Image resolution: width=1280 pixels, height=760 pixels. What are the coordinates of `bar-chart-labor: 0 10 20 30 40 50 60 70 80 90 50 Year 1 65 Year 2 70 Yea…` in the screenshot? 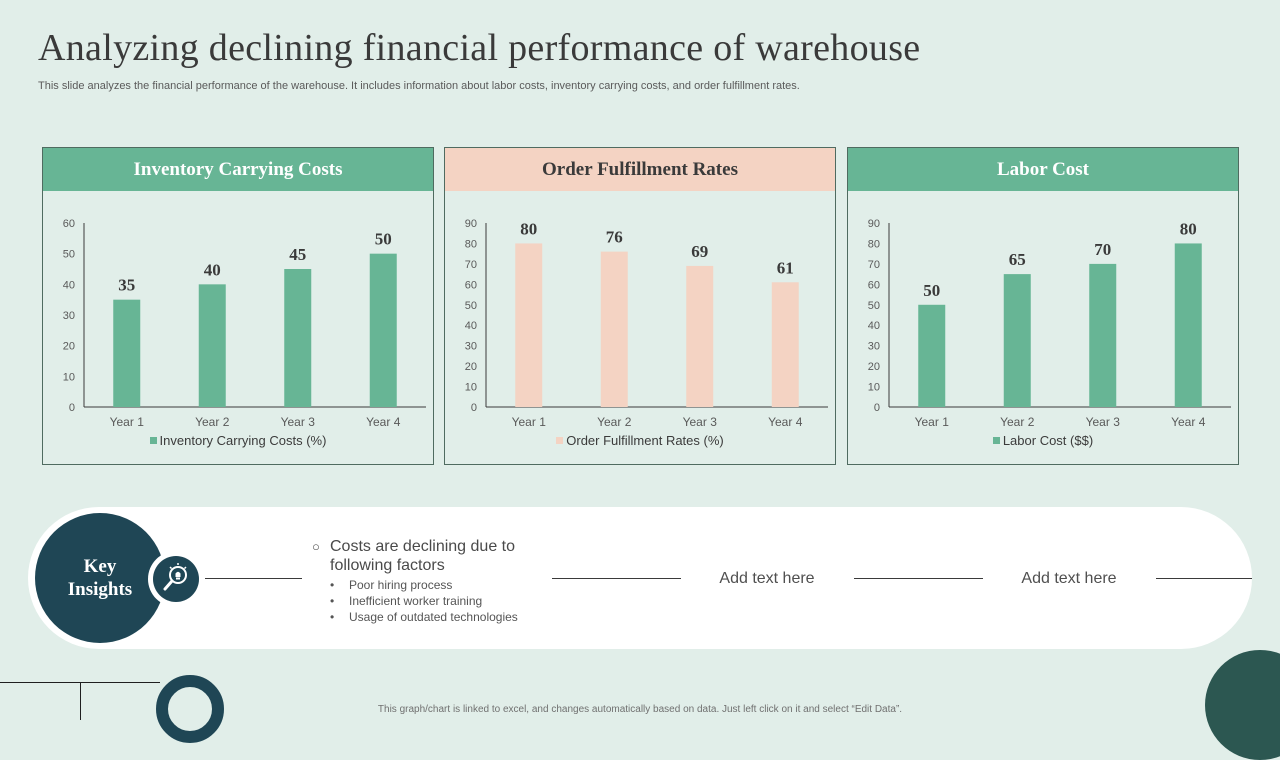 It's located at (1049, 322).